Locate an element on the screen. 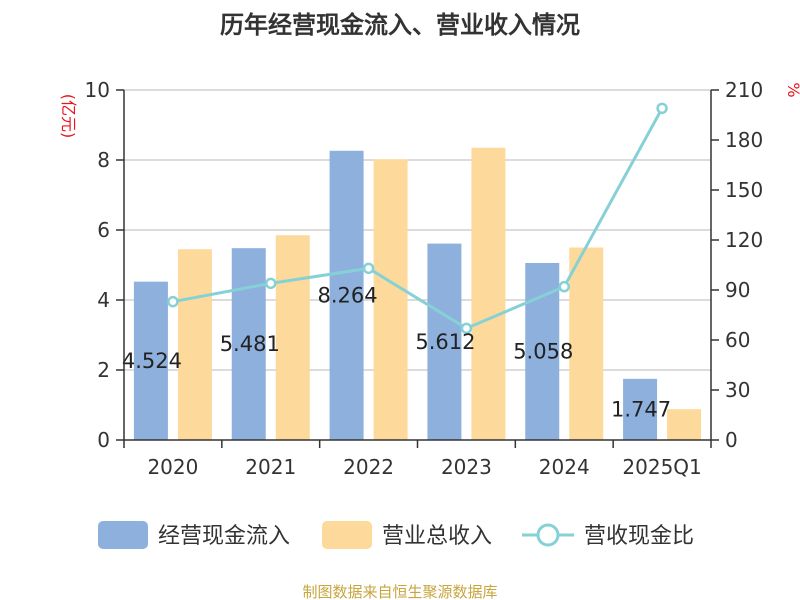 This screenshot has width=800, height=600. bar-value-label: 5.058 is located at coordinates (543, 351).